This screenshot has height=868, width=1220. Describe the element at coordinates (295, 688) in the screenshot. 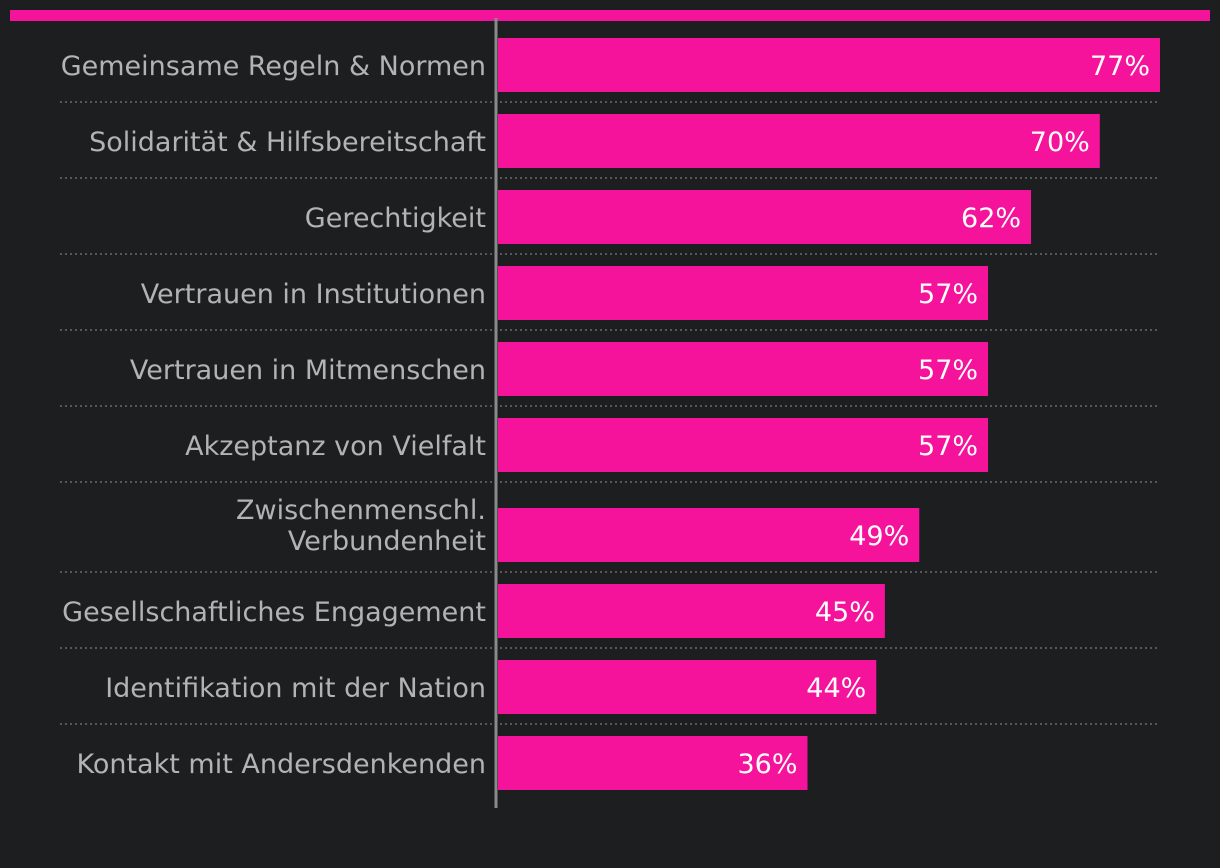

I see `category-label: Identifikation mit der Nation` at that location.